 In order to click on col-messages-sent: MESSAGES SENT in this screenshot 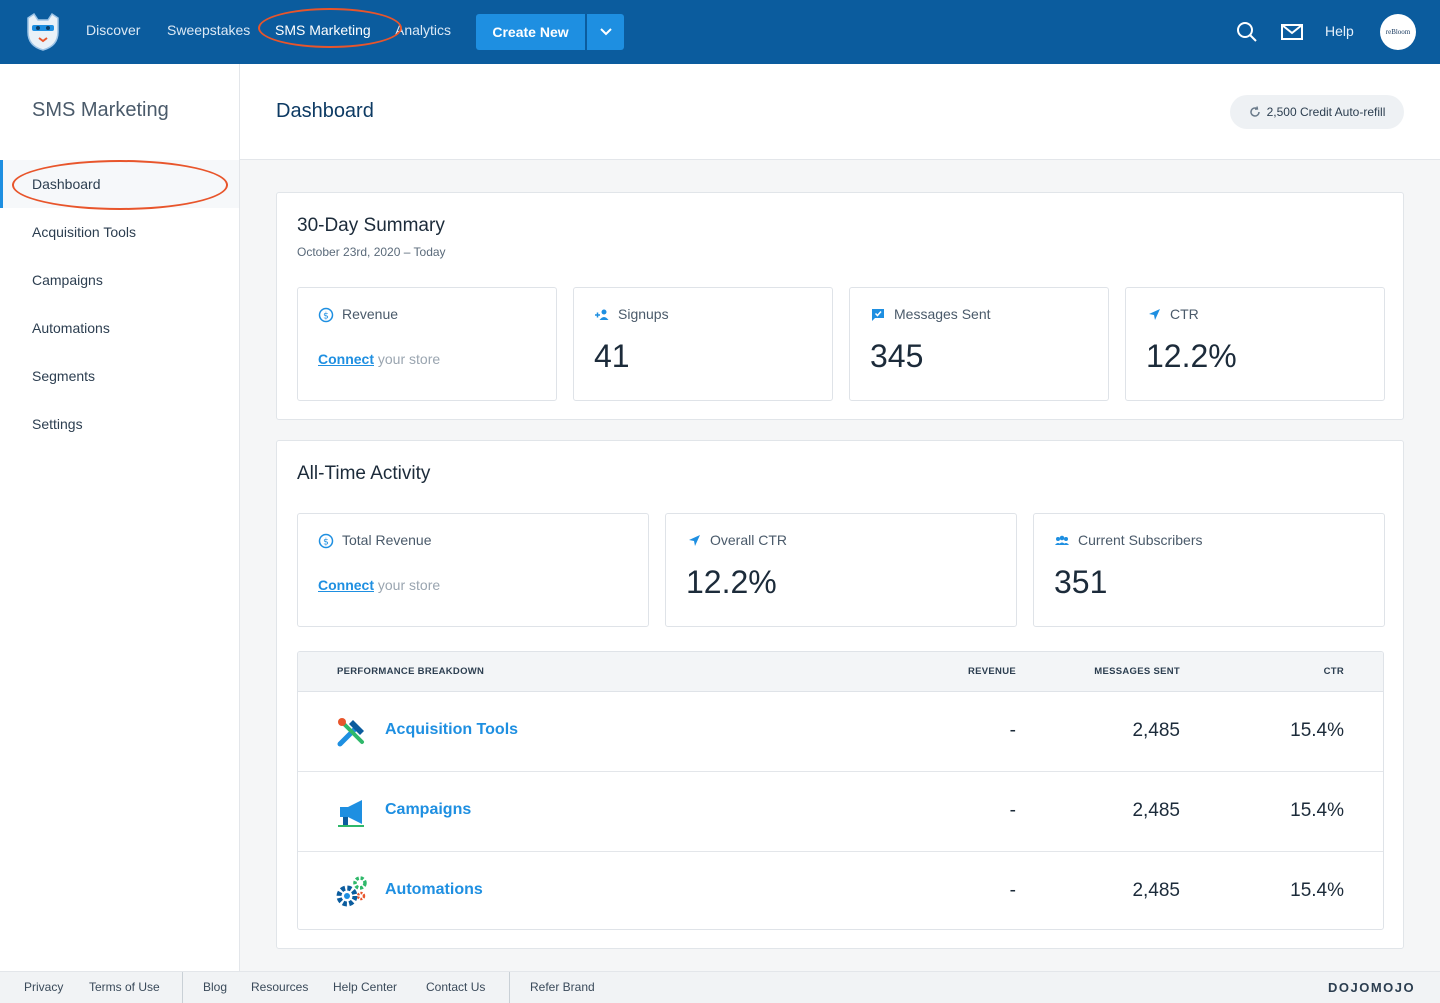, I will do `click(1137, 671)`.